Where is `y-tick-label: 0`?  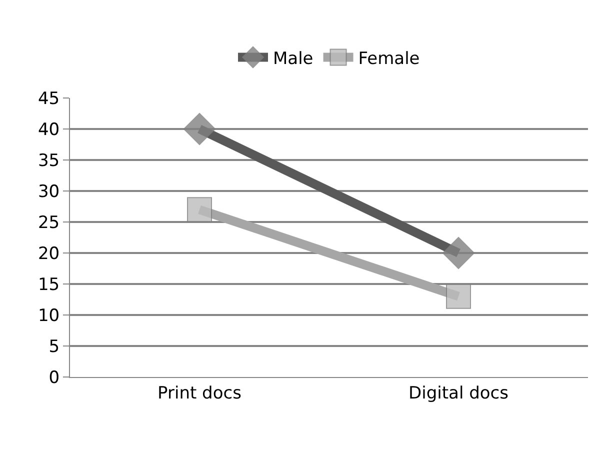 y-tick-label: 0 is located at coordinates (54, 378).